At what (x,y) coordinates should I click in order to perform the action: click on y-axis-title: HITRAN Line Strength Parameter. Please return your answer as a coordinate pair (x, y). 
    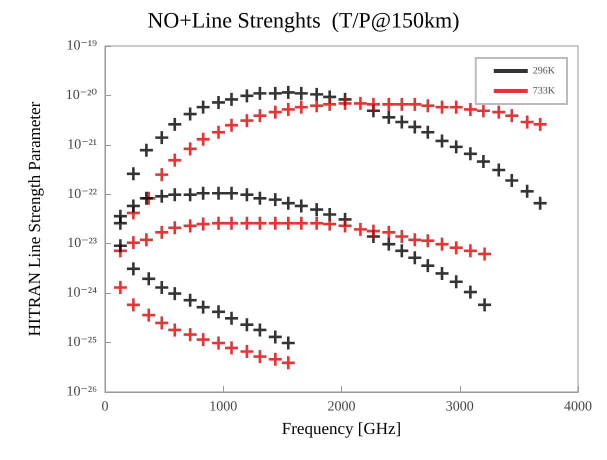
    Looking at the image, I should click on (34, 218).